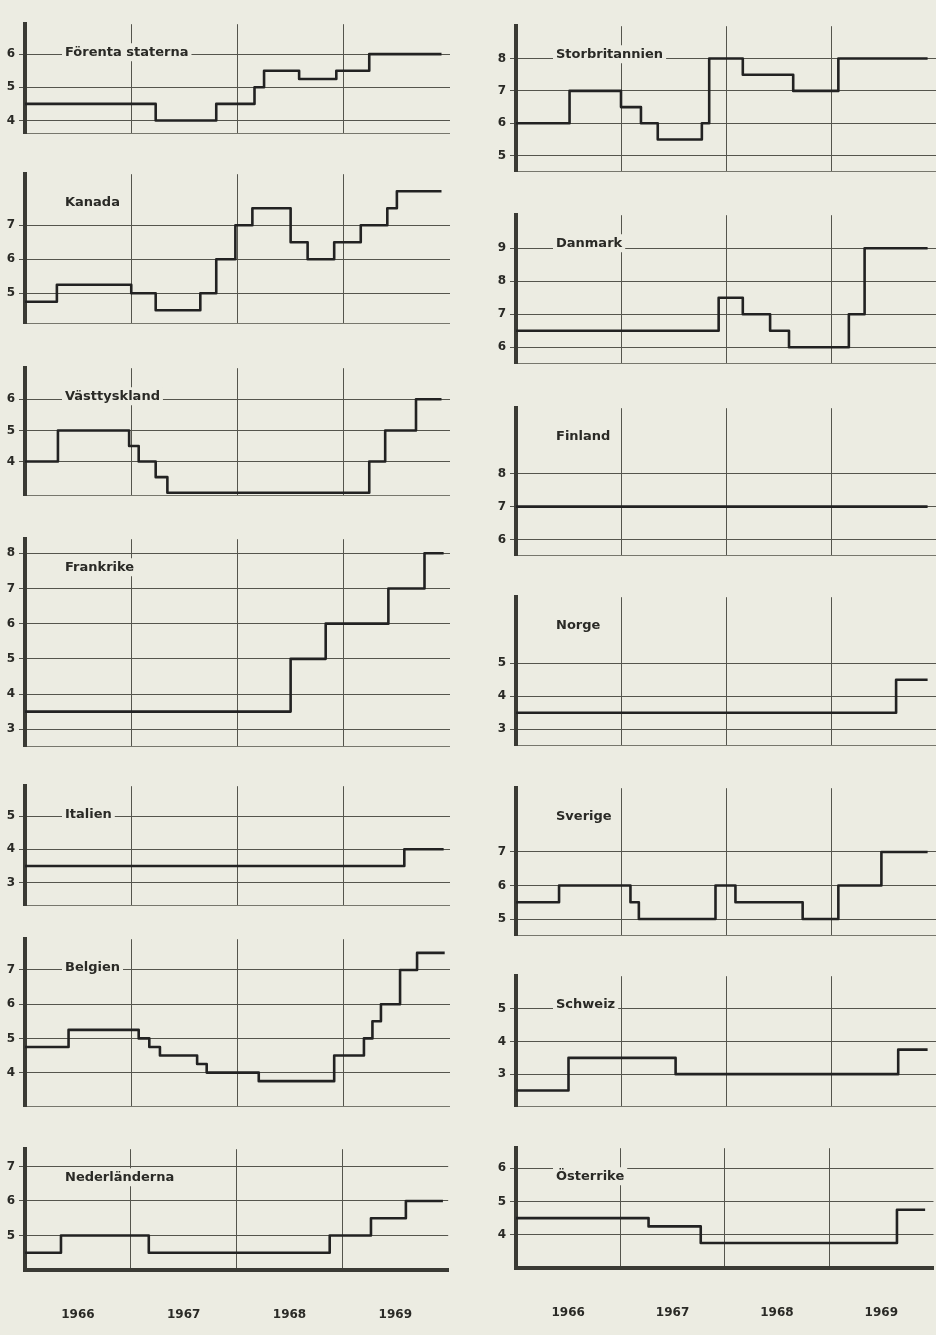  Describe the element at coordinates (100, 566) in the screenshot. I see `text: Frankrike` at that location.